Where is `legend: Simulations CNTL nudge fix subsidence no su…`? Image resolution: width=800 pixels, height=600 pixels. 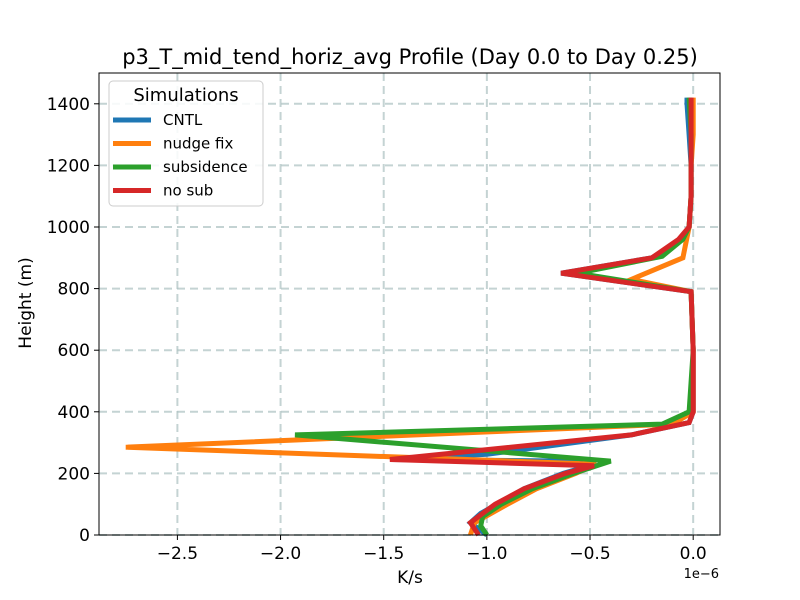
legend: Simulations CNTL nudge fix subsidence no su… is located at coordinates (186, 143).